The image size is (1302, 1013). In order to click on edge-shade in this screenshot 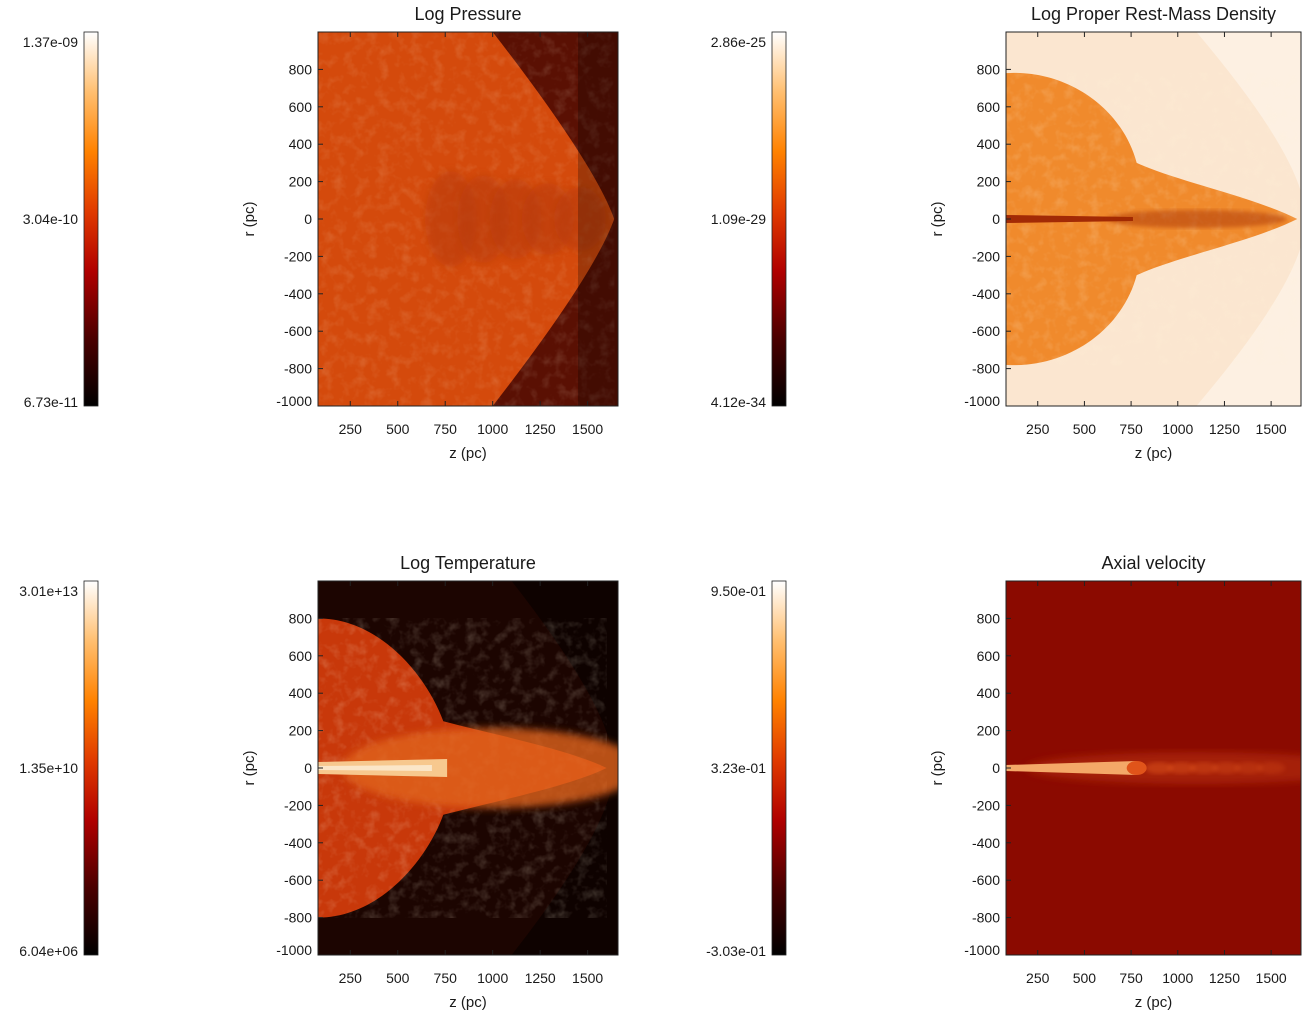, I will do `click(598, 219)`.